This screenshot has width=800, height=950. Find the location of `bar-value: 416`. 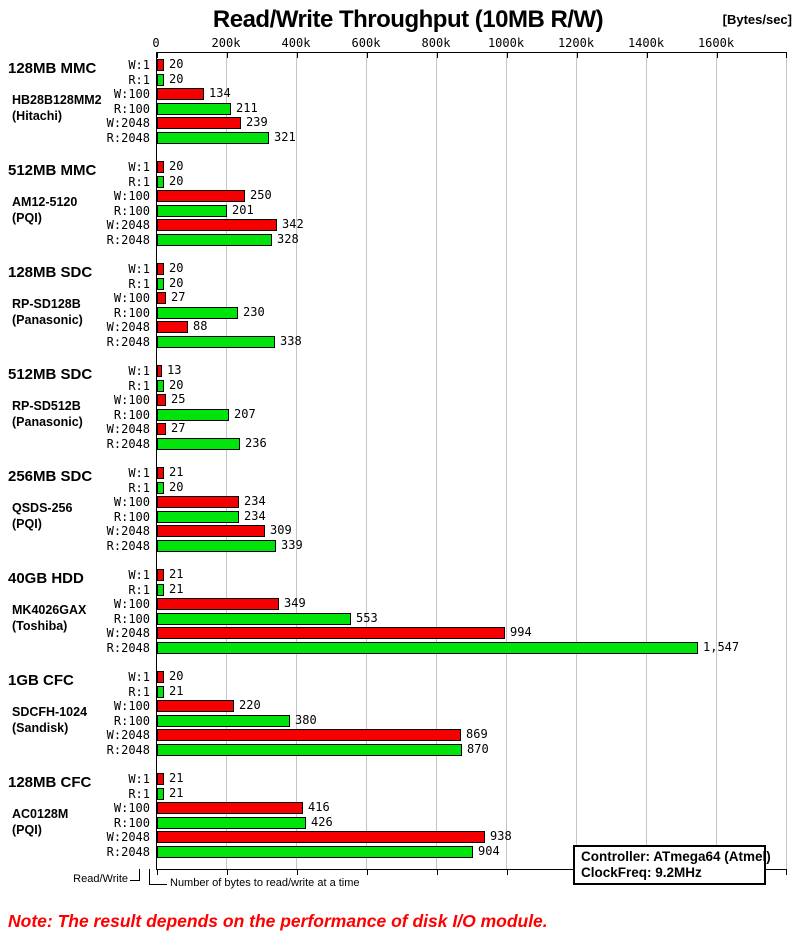

bar-value: 416 is located at coordinates (319, 807).